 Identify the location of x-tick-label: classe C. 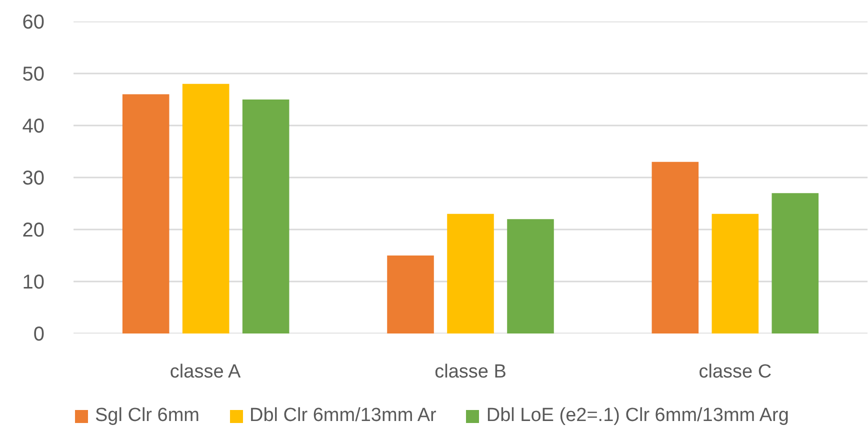
(735, 372).